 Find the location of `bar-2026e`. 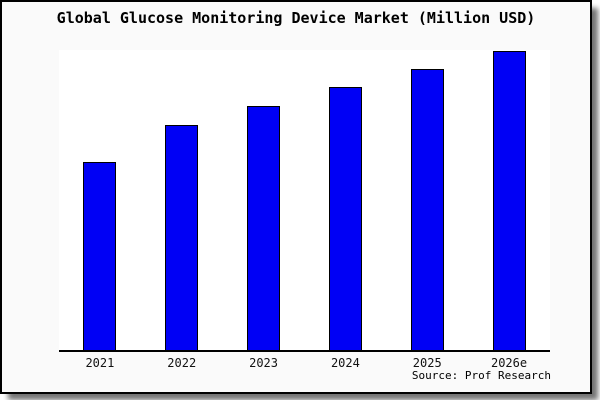

bar-2026e is located at coordinates (509, 200).